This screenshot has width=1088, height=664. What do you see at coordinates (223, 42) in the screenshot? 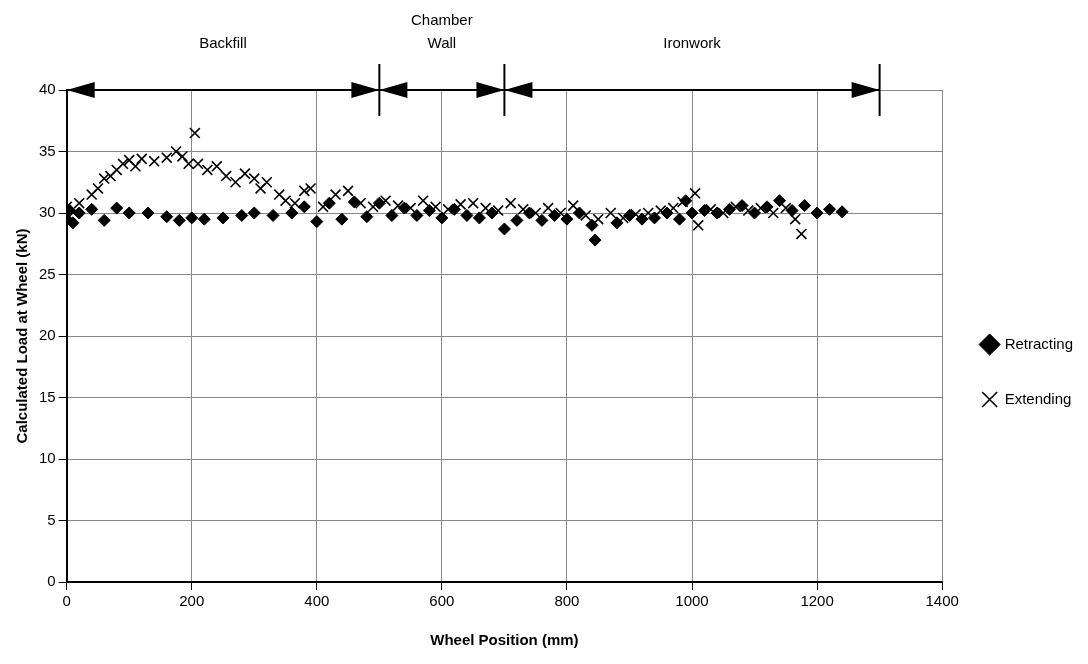
I see `text: Backfill` at bounding box center [223, 42].